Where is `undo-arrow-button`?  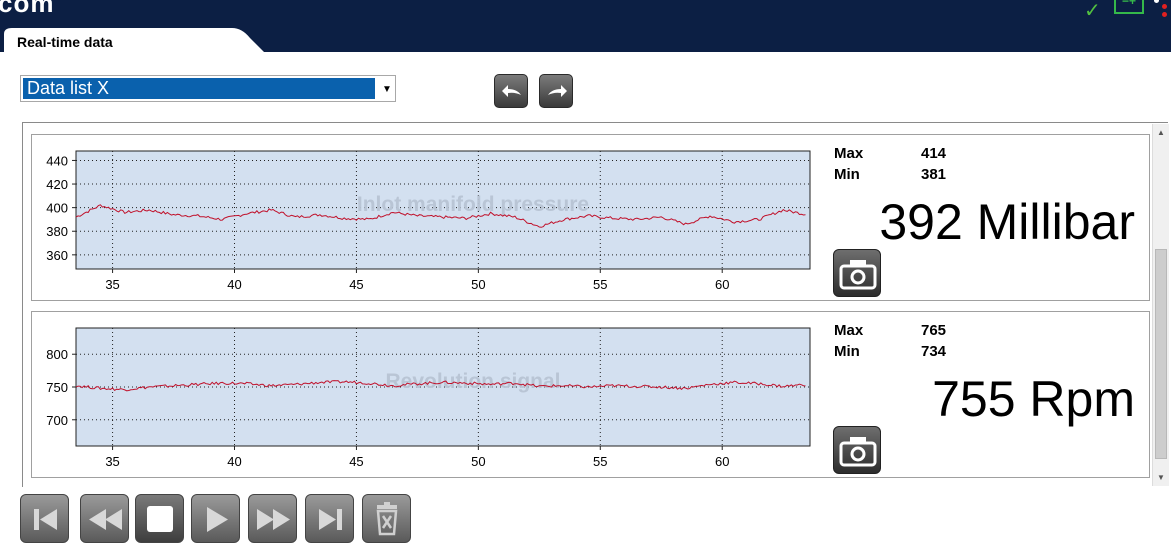
undo-arrow-button is located at coordinates (511, 91).